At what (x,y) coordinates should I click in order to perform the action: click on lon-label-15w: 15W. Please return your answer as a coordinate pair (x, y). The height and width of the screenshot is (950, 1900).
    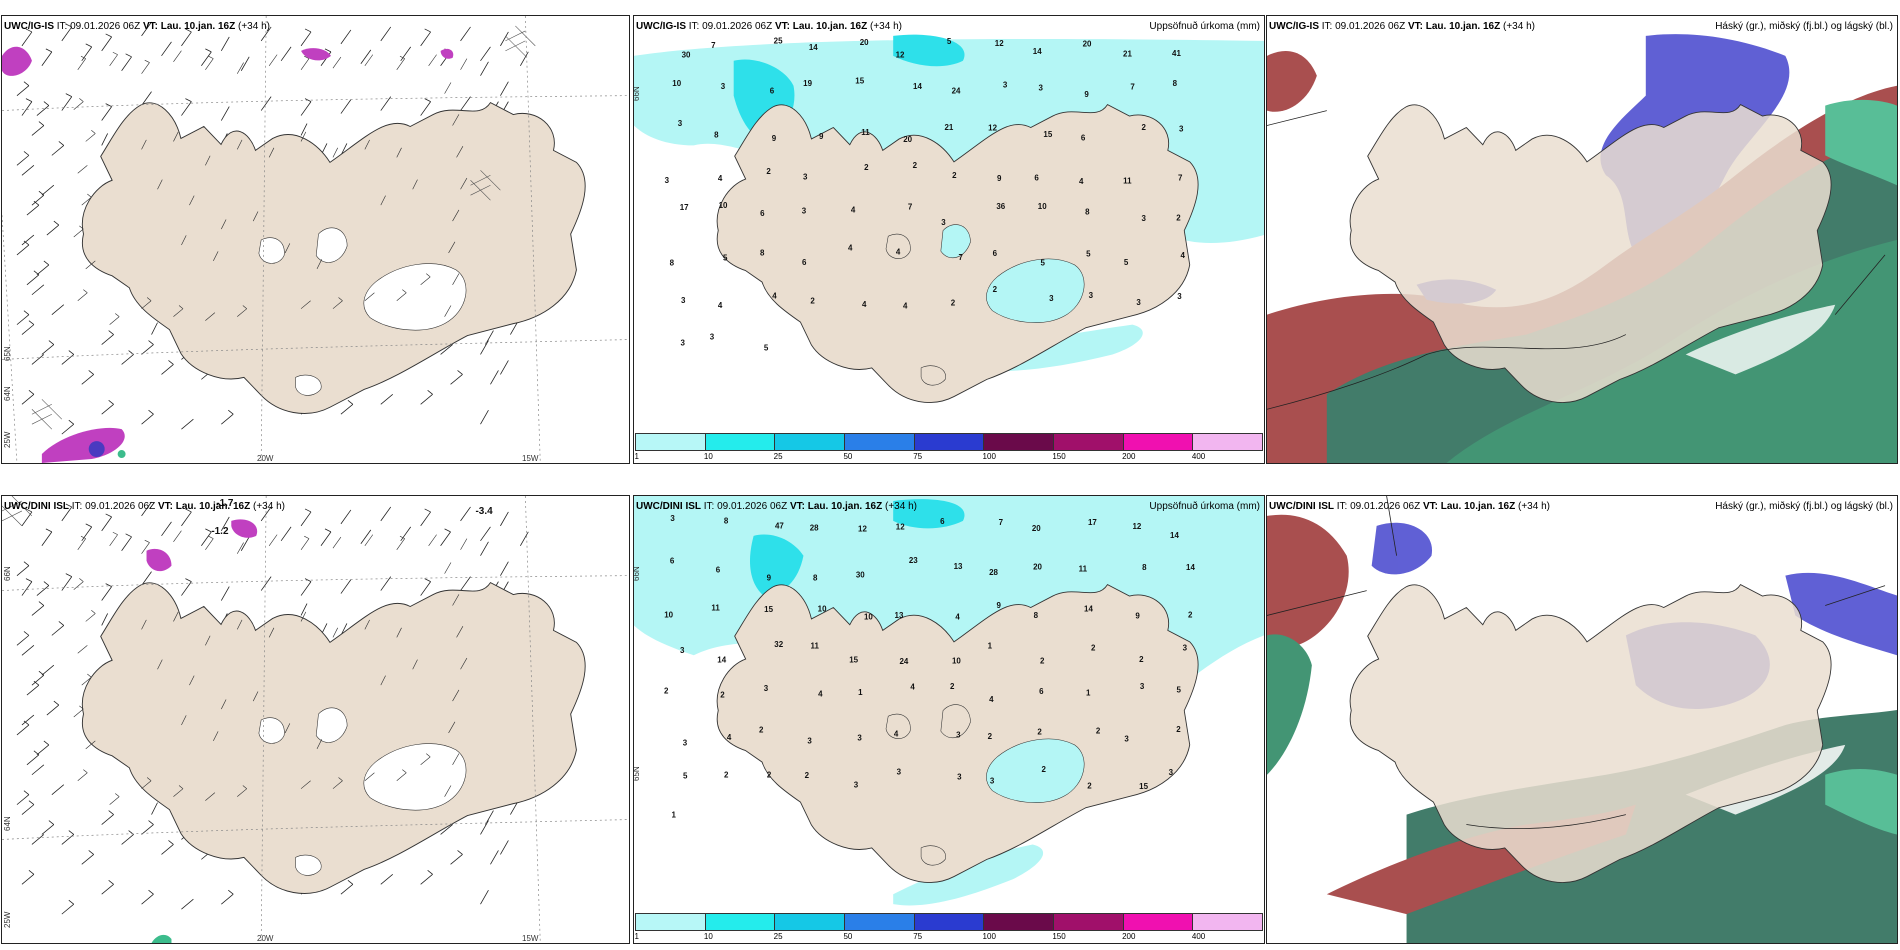
    Looking at the image, I should click on (530, 938).